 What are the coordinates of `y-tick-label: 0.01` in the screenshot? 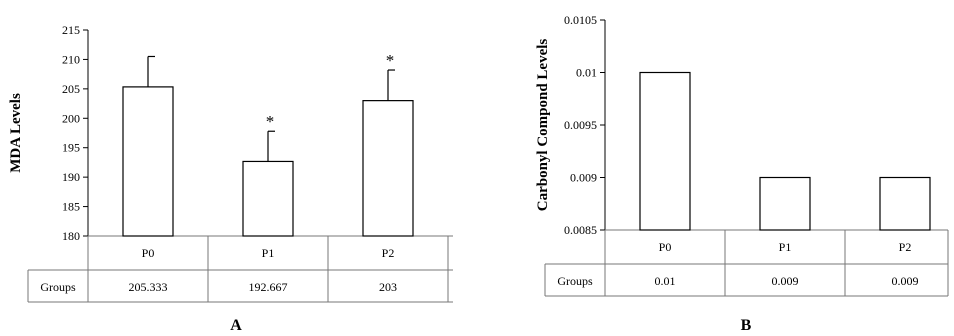 It's located at (586, 73).